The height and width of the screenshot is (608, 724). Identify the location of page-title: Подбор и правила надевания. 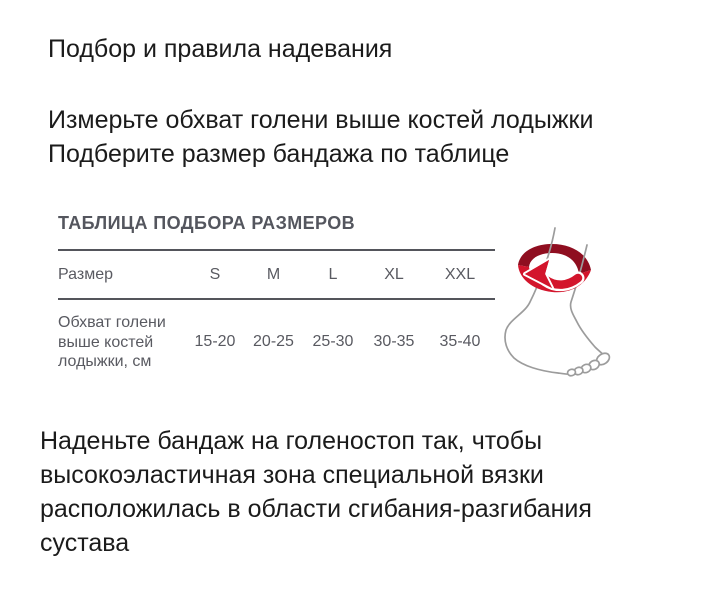
(220, 49).